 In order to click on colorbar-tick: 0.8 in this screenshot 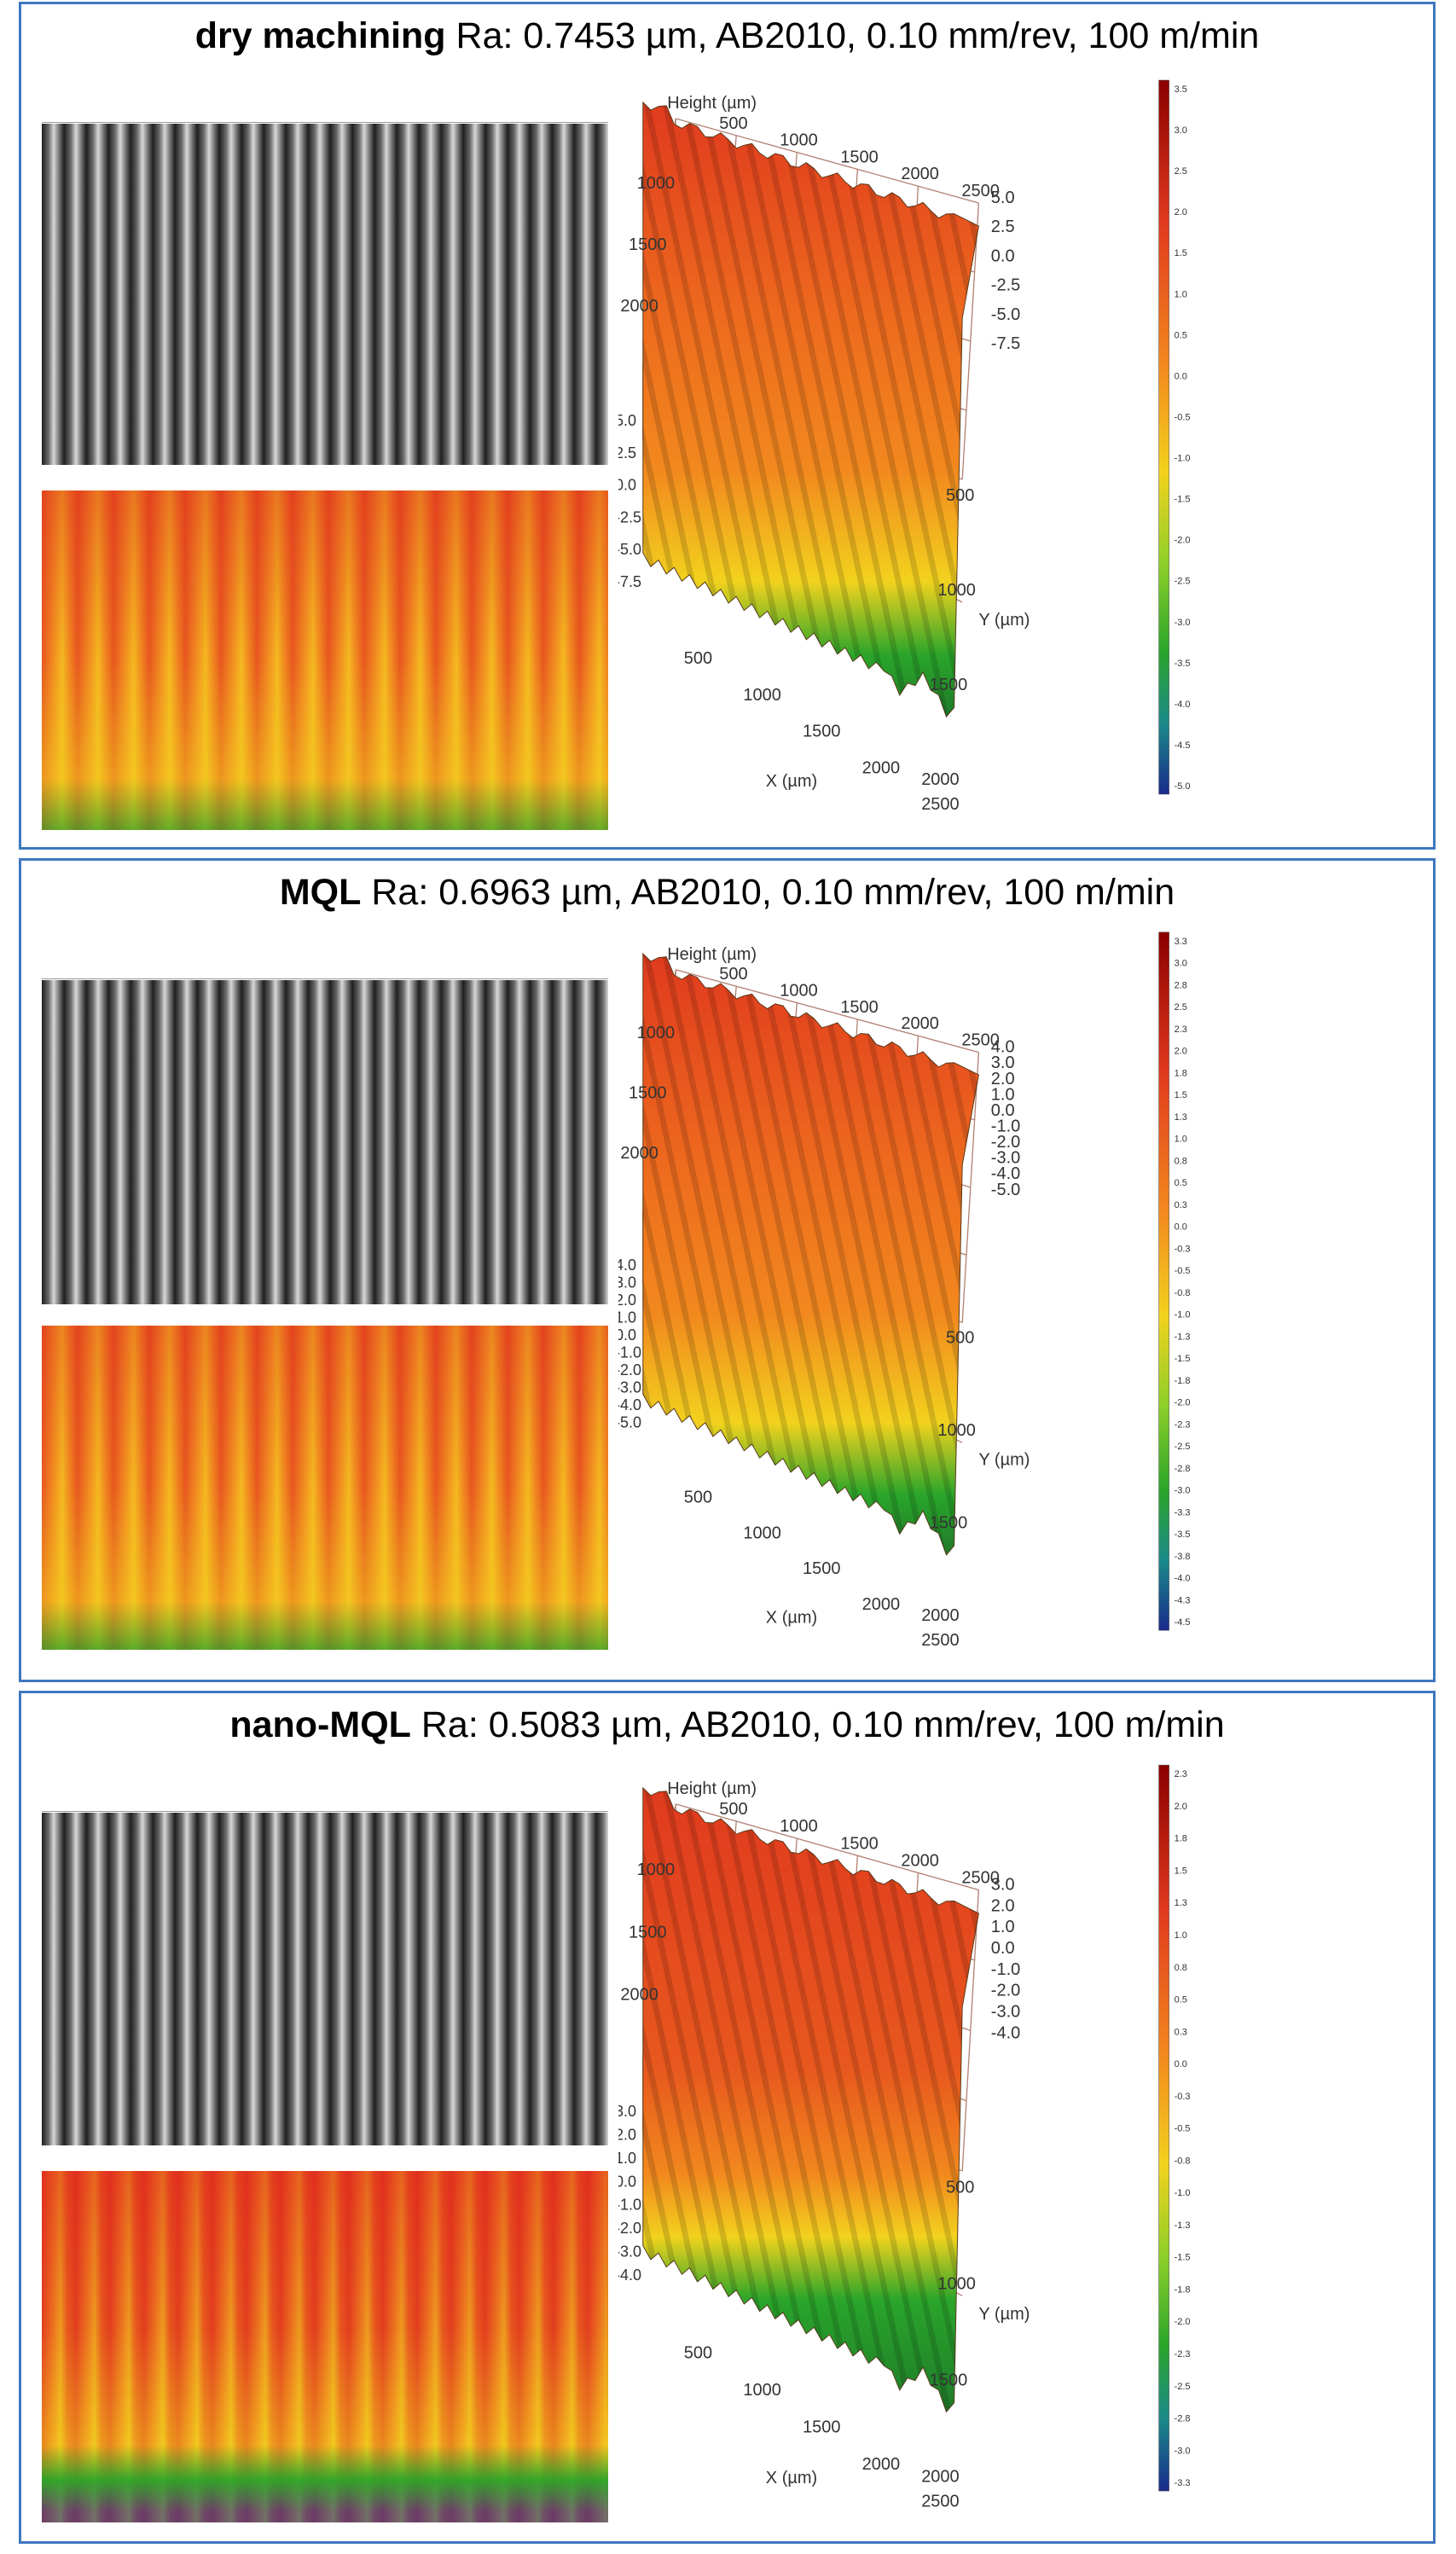, I will do `click(1181, 1161)`.